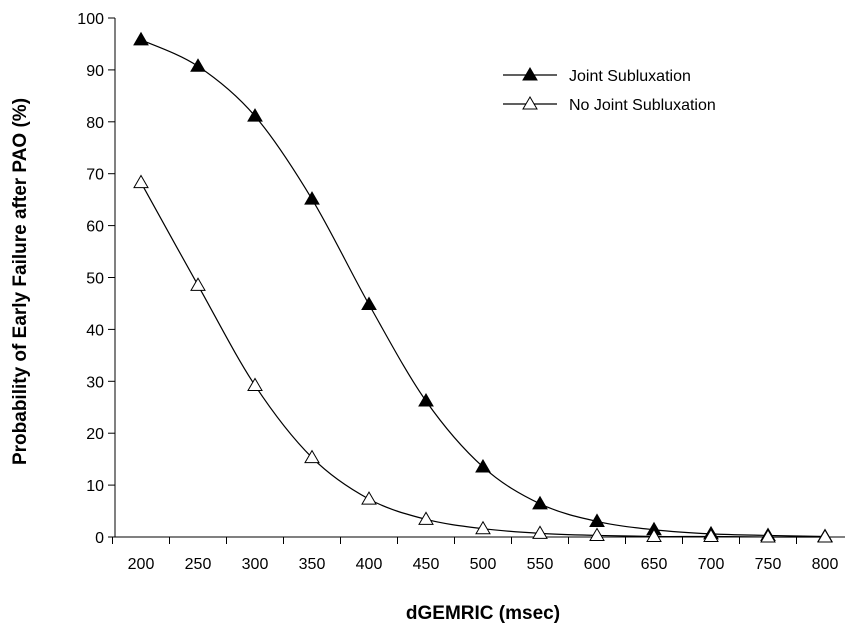  Describe the element at coordinates (198, 564) in the screenshot. I see `x-tick-label: 250` at that location.